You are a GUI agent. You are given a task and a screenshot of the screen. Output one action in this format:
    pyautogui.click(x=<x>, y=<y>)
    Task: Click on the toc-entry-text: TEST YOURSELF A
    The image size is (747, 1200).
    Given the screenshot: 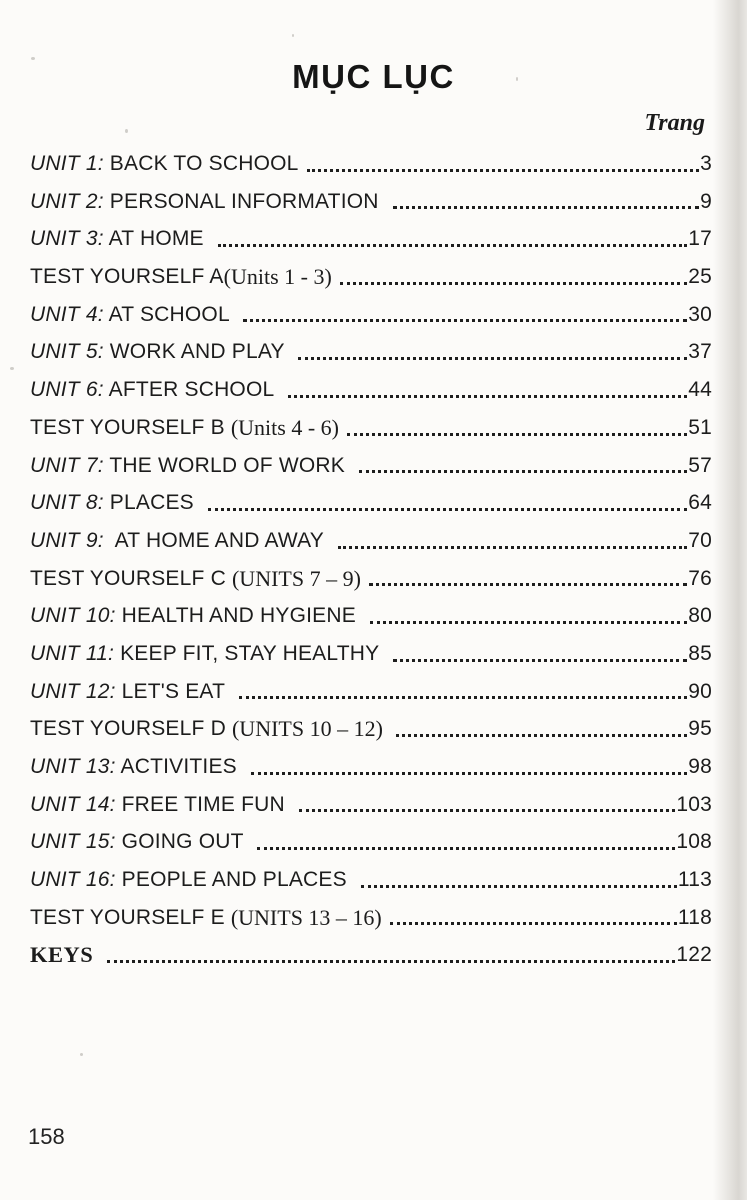 What is the action you would take?
    pyautogui.click(x=127, y=277)
    